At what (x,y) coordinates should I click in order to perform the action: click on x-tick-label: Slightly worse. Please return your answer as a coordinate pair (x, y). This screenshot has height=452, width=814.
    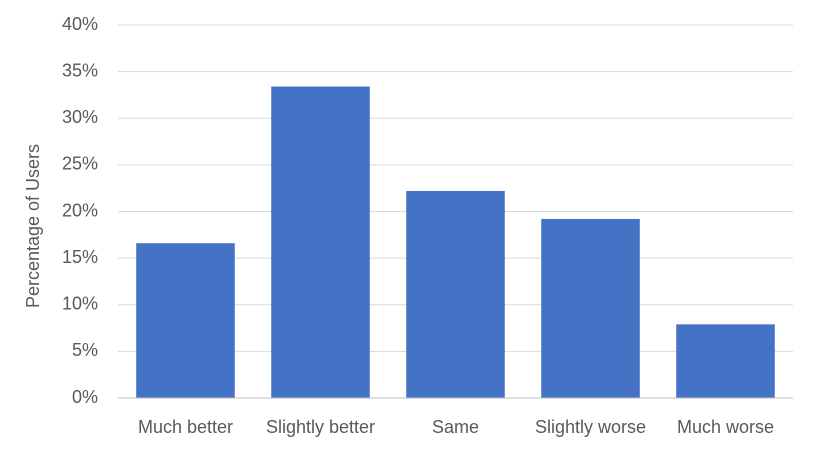
    Looking at the image, I should click on (590, 427).